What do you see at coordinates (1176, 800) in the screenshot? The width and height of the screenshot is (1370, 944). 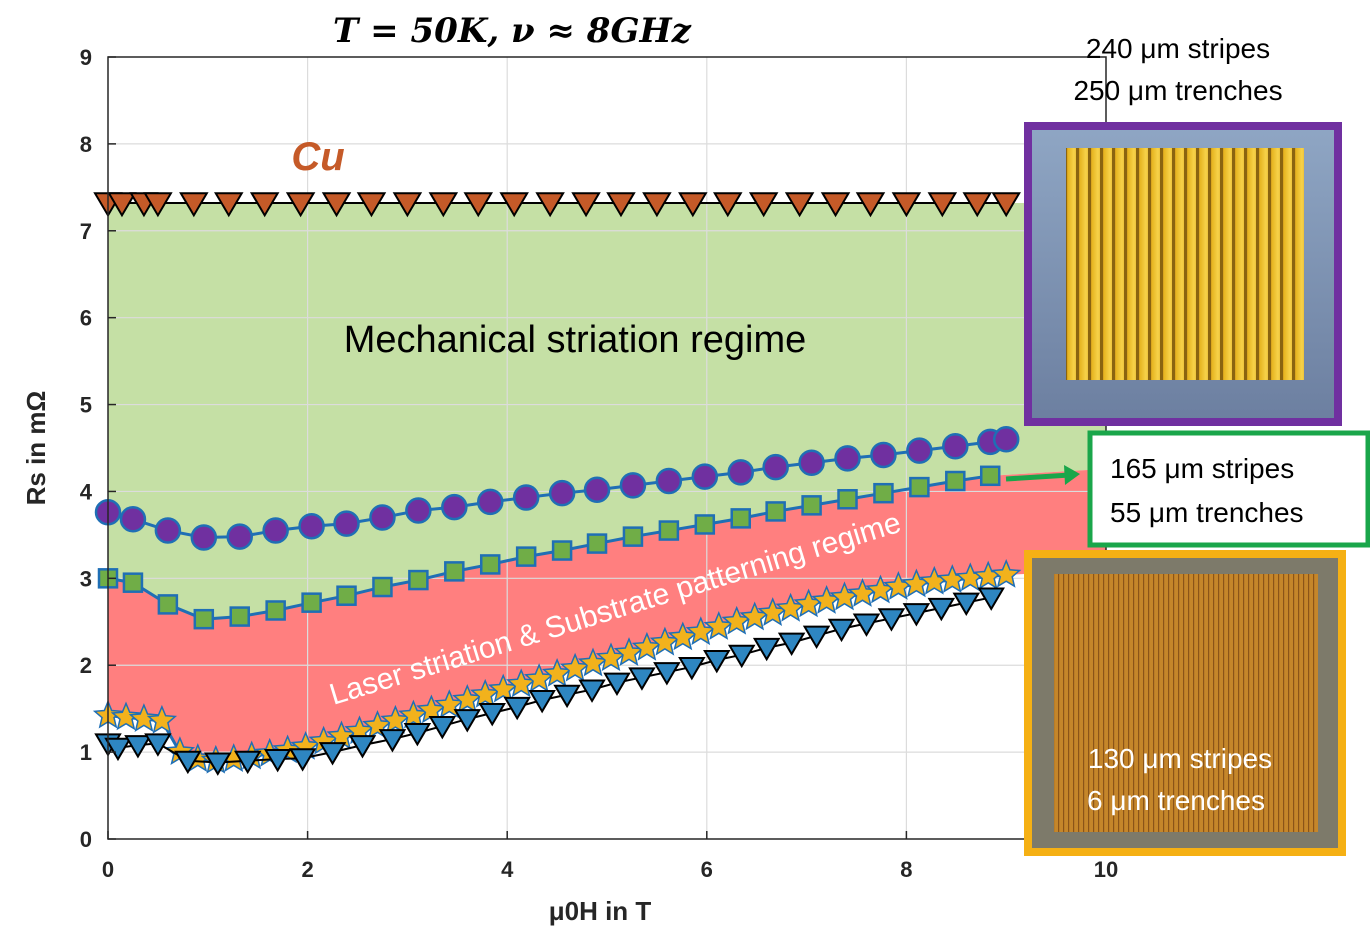 I see `img3-caption-line2: 6 μm trenches` at bounding box center [1176, 800].